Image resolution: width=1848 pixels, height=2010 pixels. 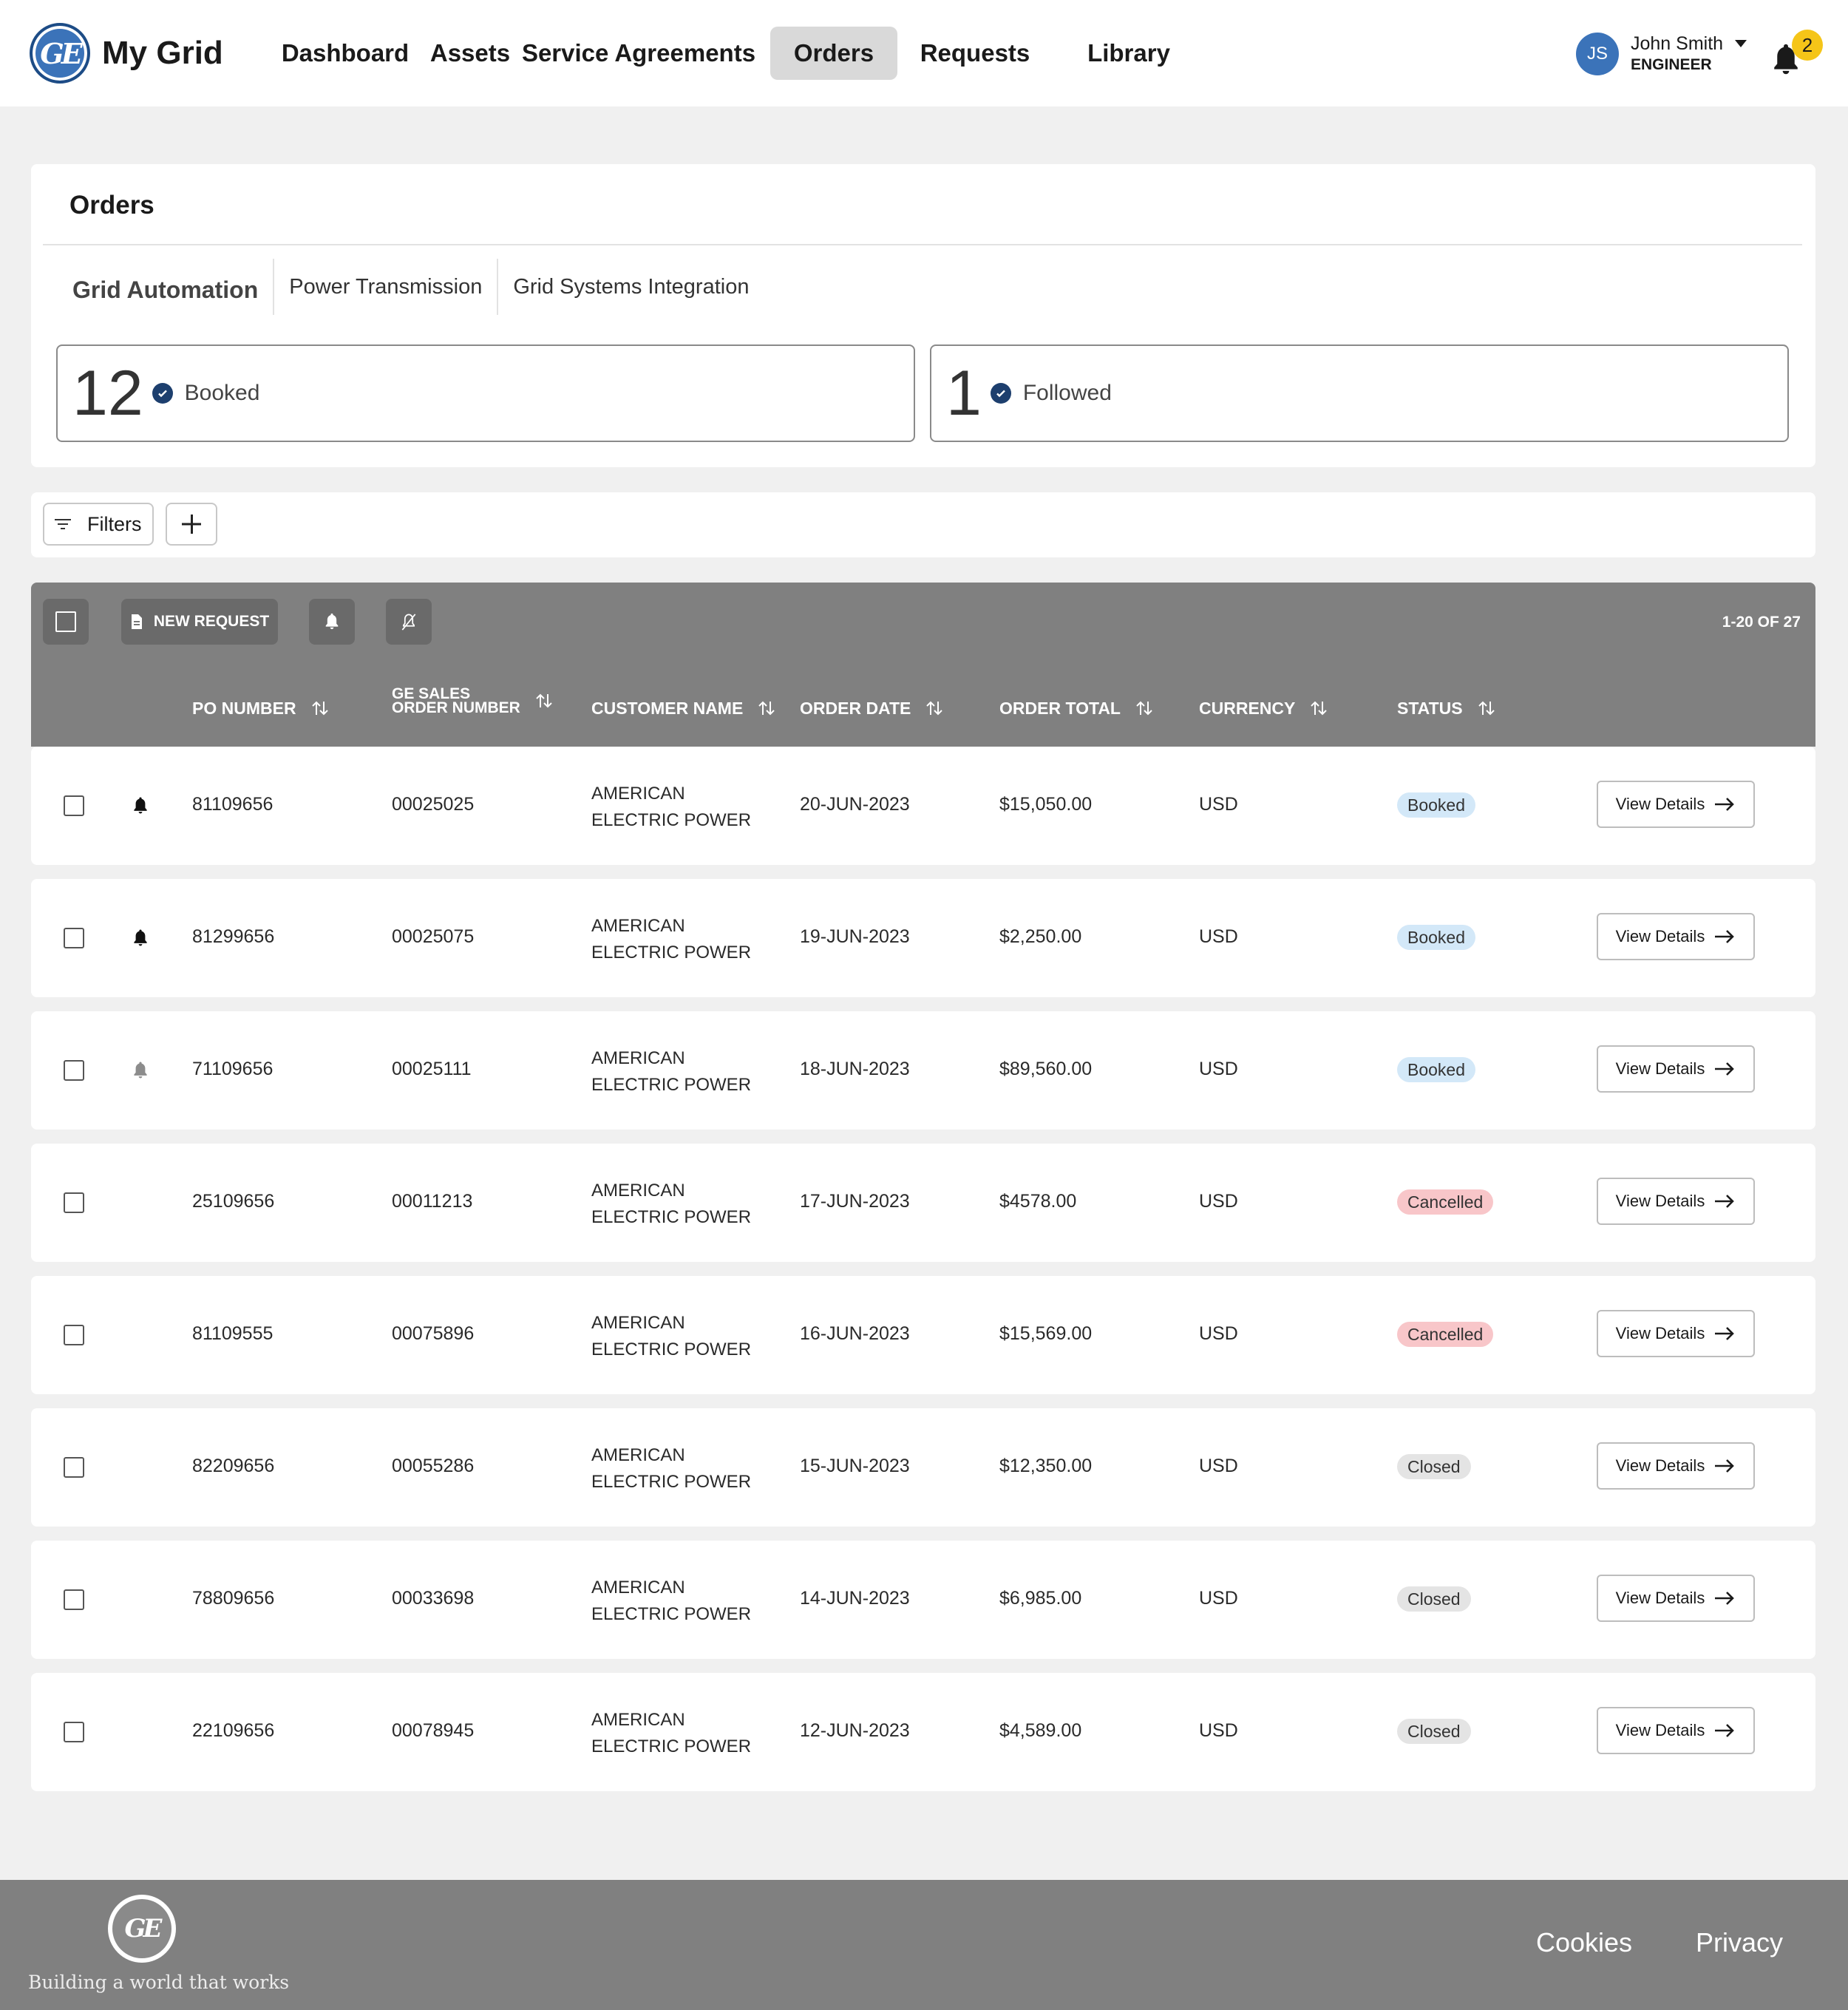 I want to click on view-details-label: View Details, so click(x=1660, y=1598).